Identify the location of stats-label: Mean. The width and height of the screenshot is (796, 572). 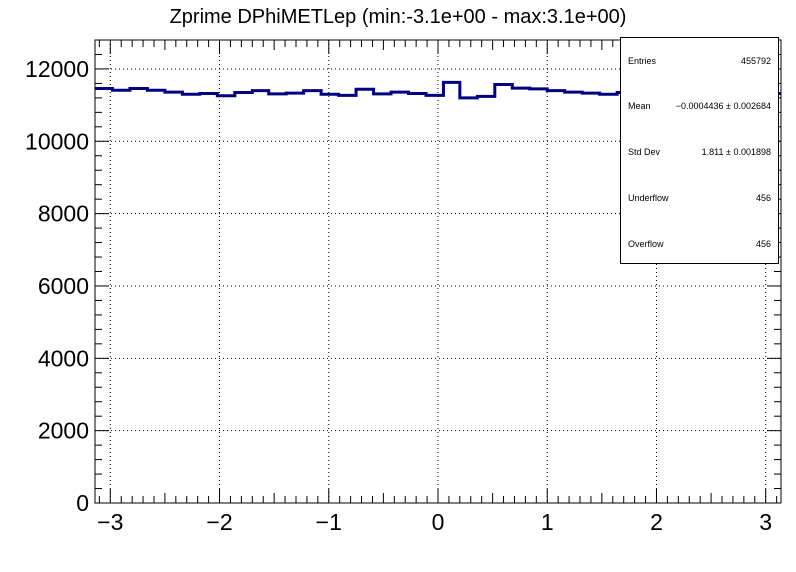
(639, 106).